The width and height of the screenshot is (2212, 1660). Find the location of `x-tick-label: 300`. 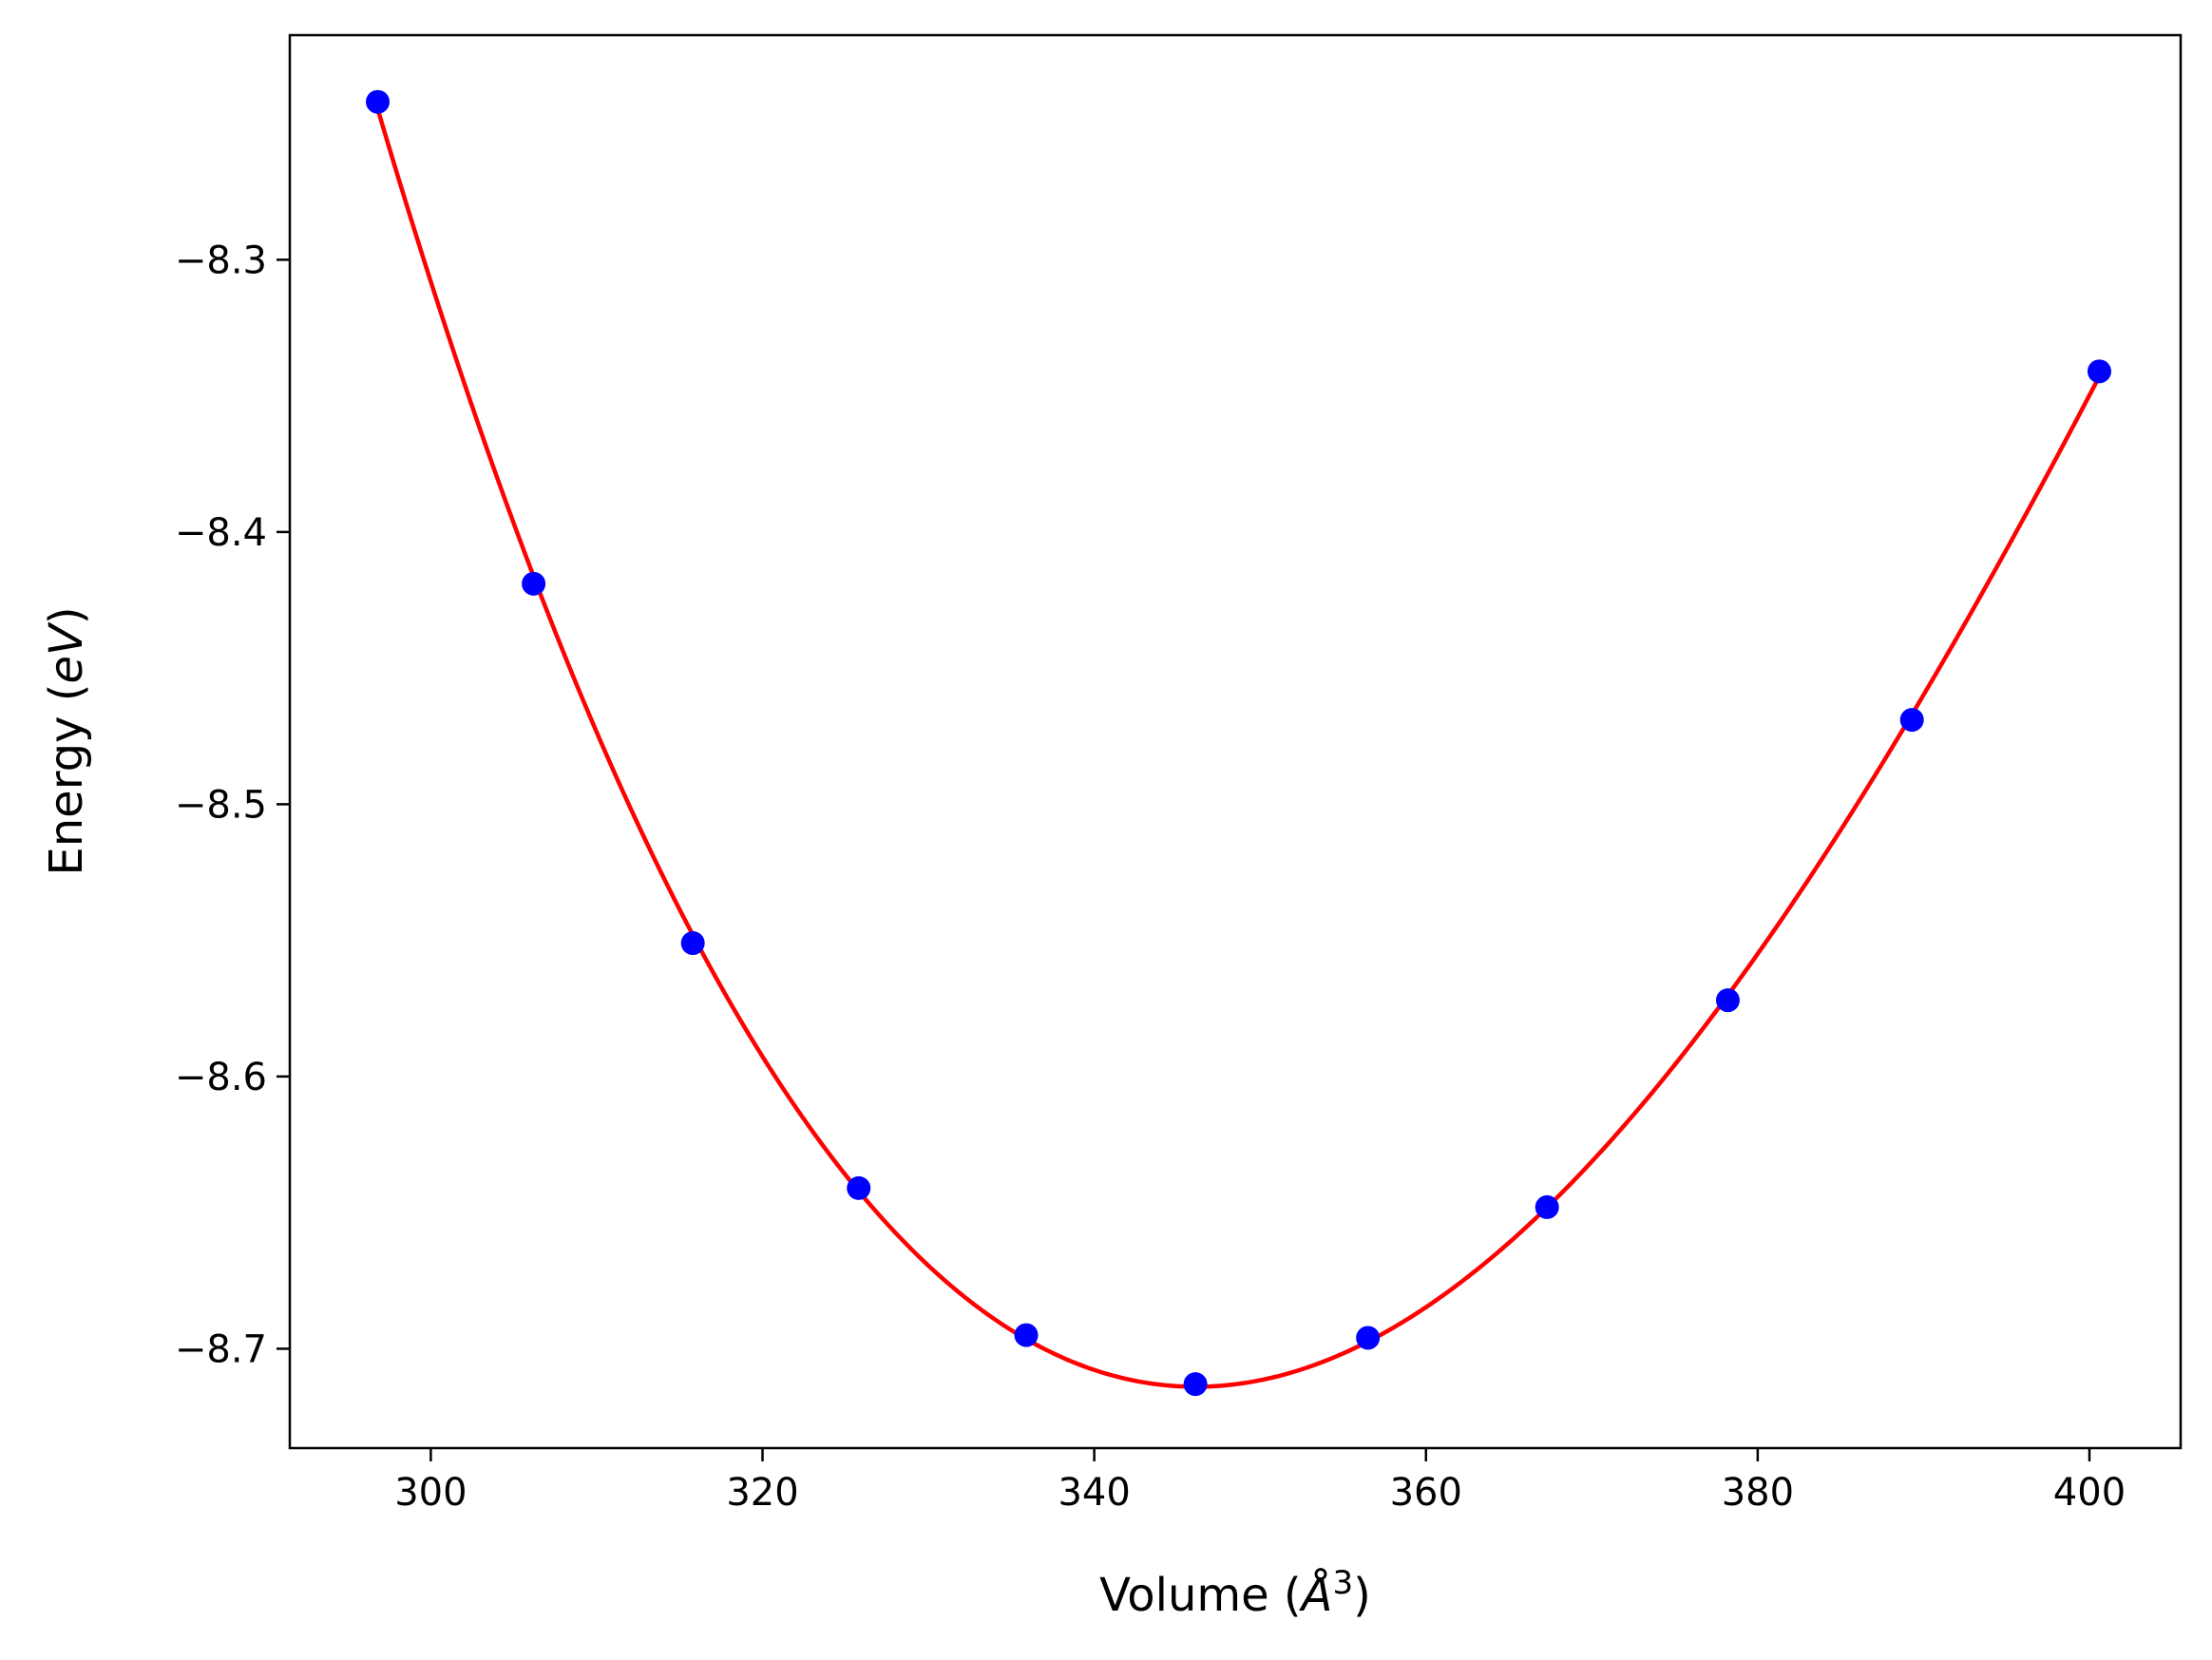

x-tick-label: 300 is located at coordinates (430, 1493).